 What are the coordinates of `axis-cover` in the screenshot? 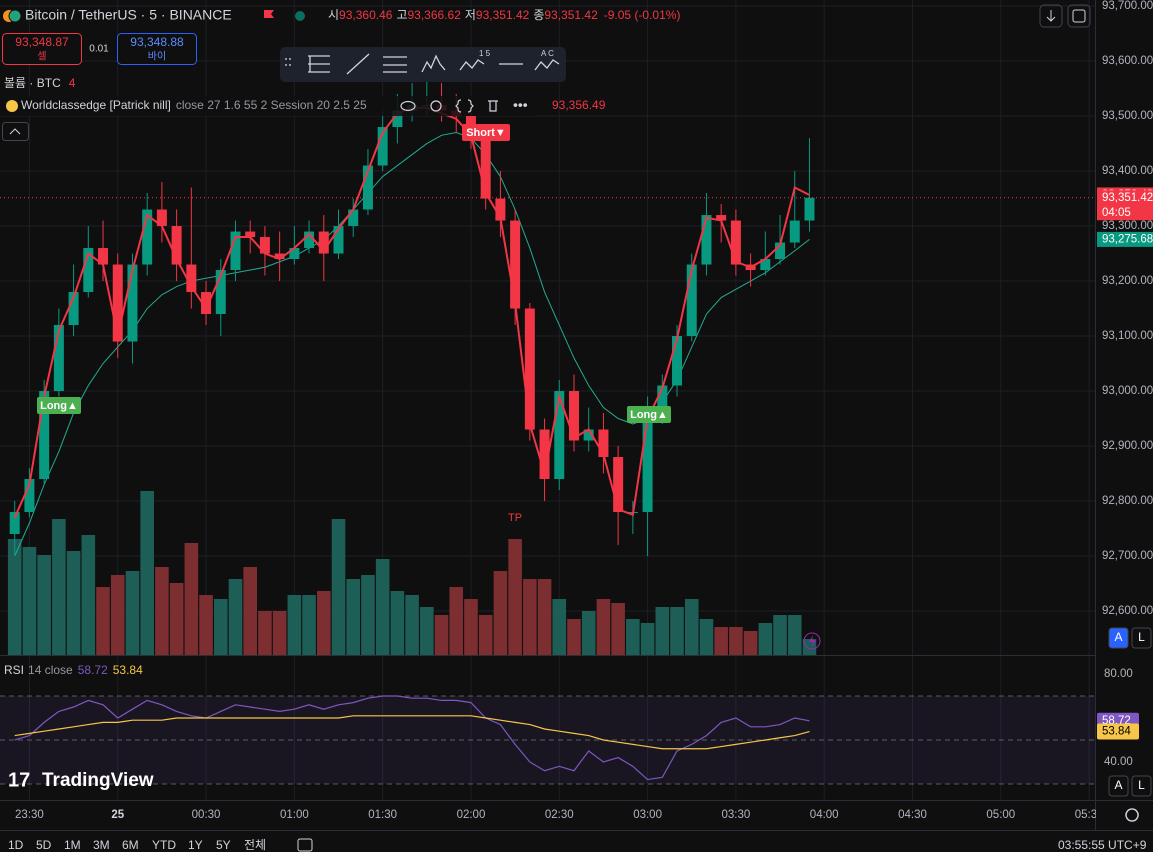 It's located at (1124, 815).